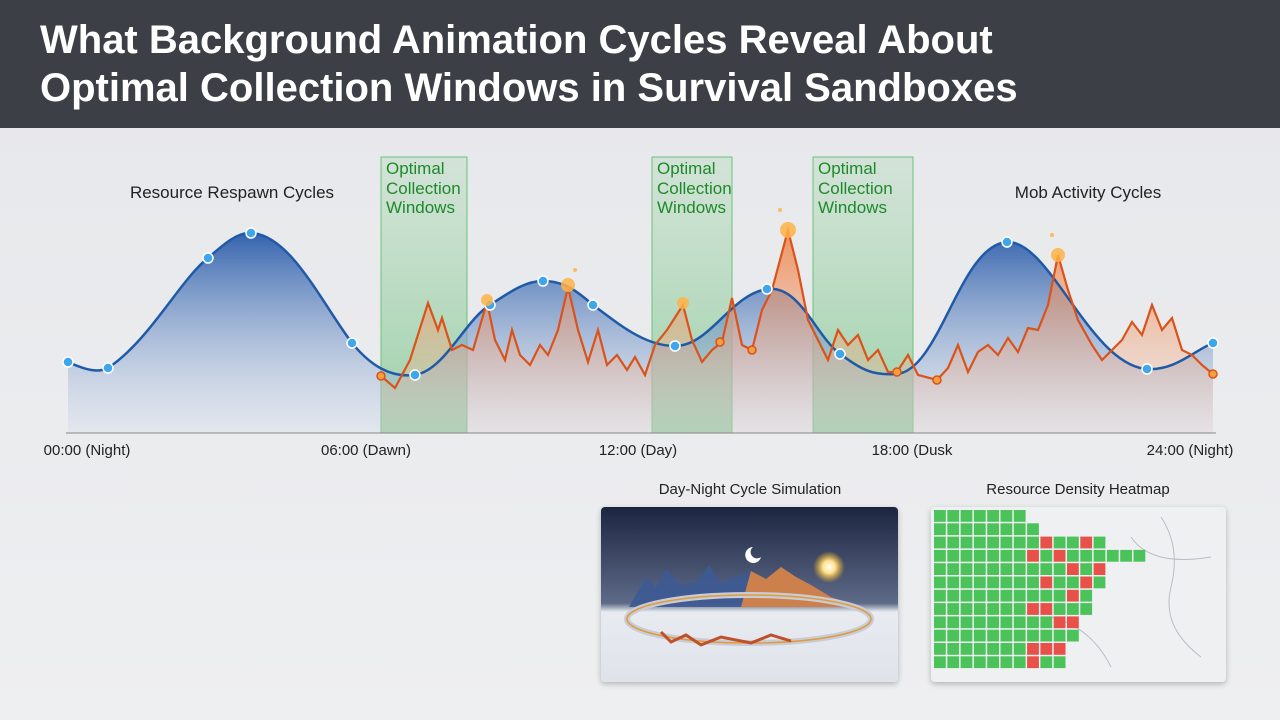 The image size is (1280, 720). Describe the element at coordinates (773, 258) in the screenshot. I see `sparks` at that location.